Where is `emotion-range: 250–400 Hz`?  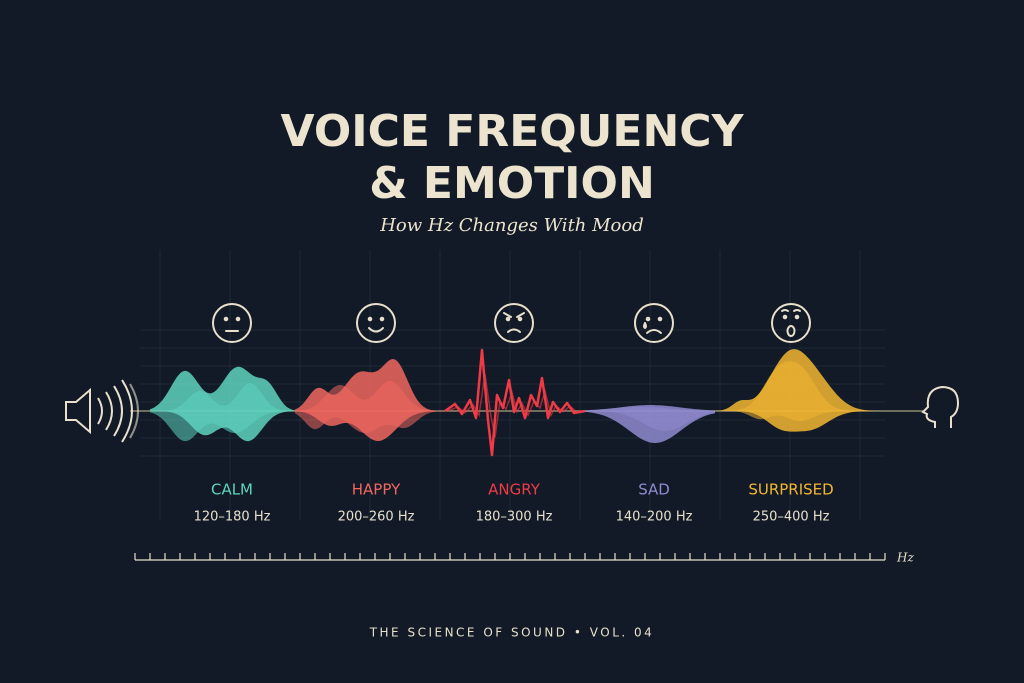
emotion-range: 250–400 Hz is located at coordinates (791, 517).